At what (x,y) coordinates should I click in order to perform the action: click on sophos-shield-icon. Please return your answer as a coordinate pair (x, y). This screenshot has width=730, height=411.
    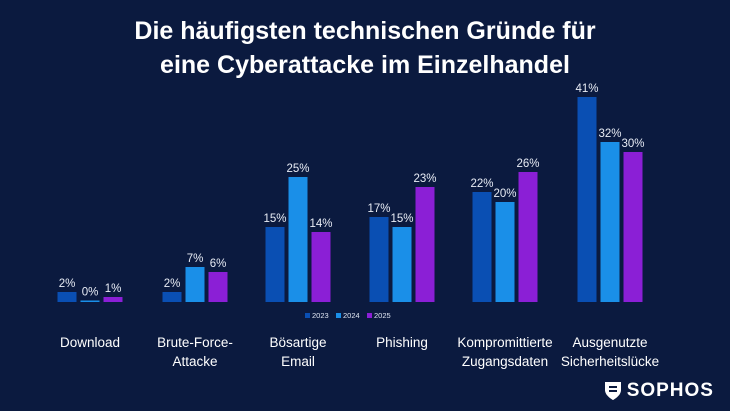
    Looking at the image, I should click on (612, 391).